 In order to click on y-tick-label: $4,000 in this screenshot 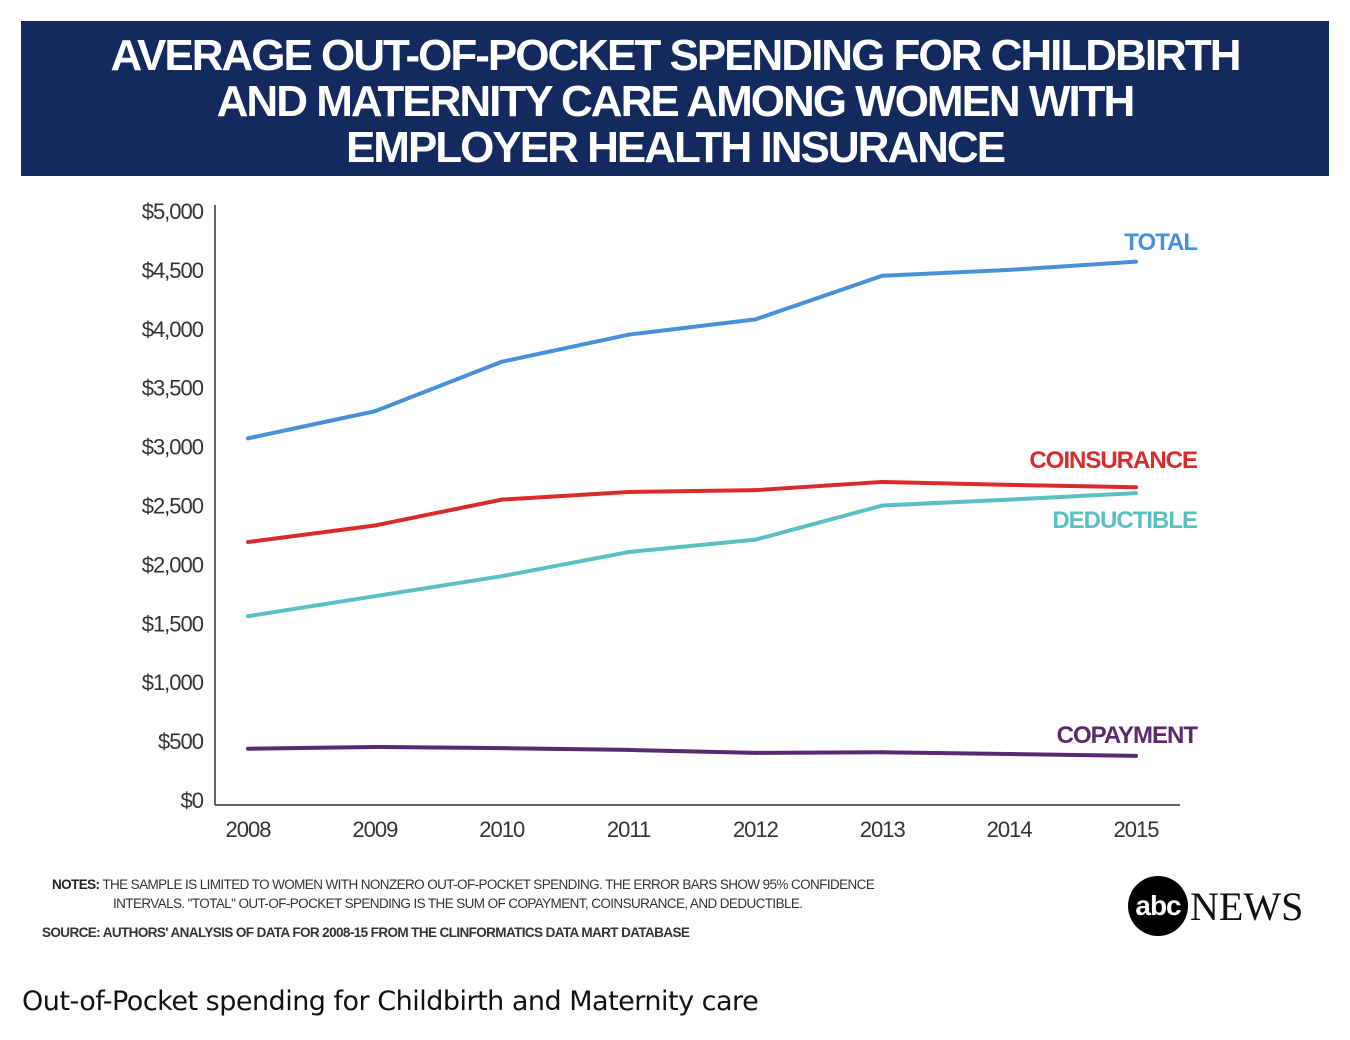, I will do `click(173, 329)`.